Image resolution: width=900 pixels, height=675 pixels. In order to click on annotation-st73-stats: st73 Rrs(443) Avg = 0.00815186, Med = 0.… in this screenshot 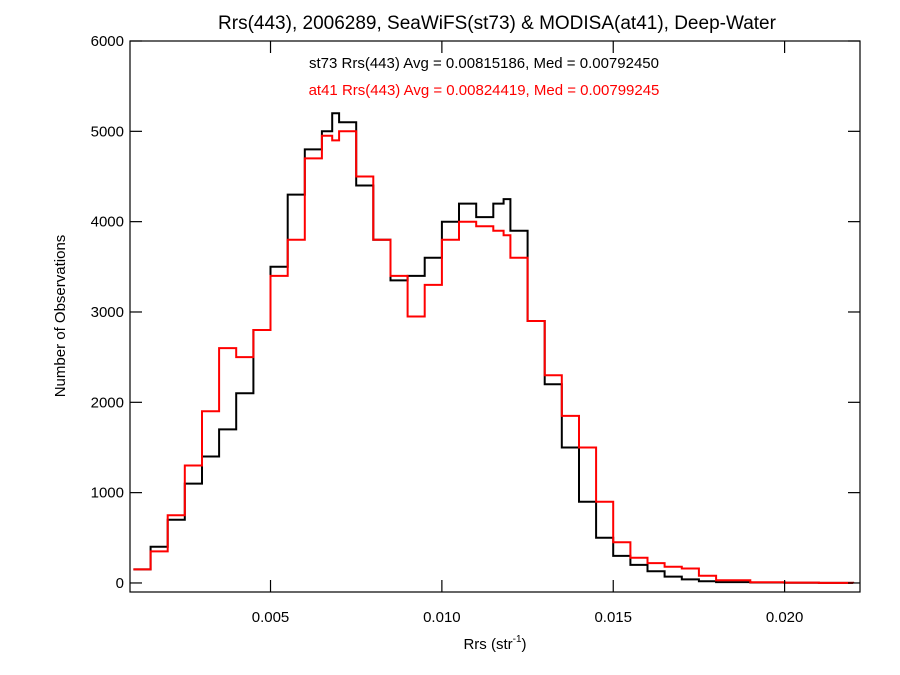, I will do `click(484, 63)`.